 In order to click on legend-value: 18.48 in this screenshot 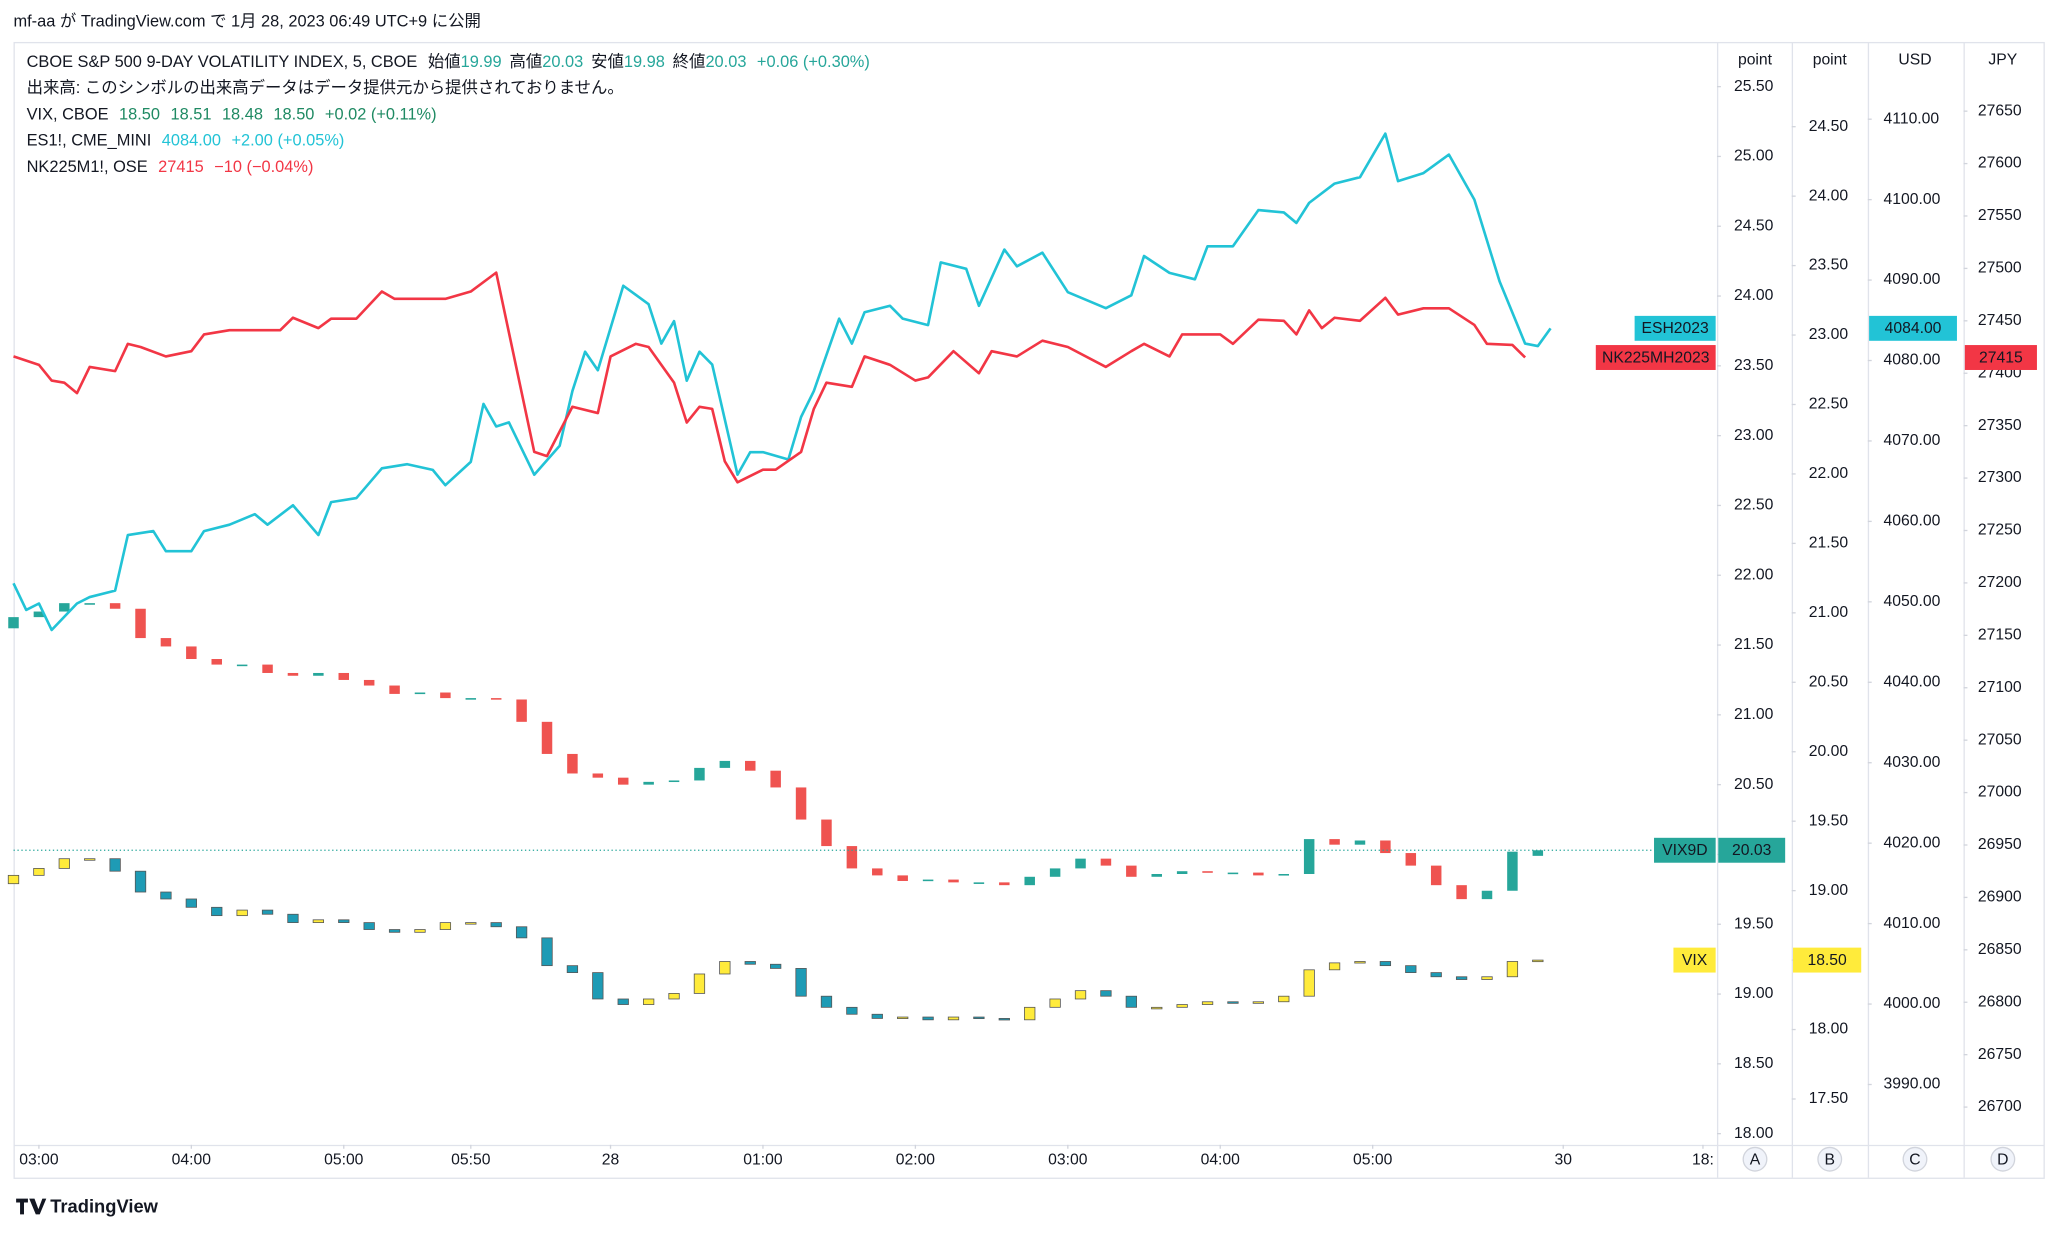, I will do `click(242, 115)`.